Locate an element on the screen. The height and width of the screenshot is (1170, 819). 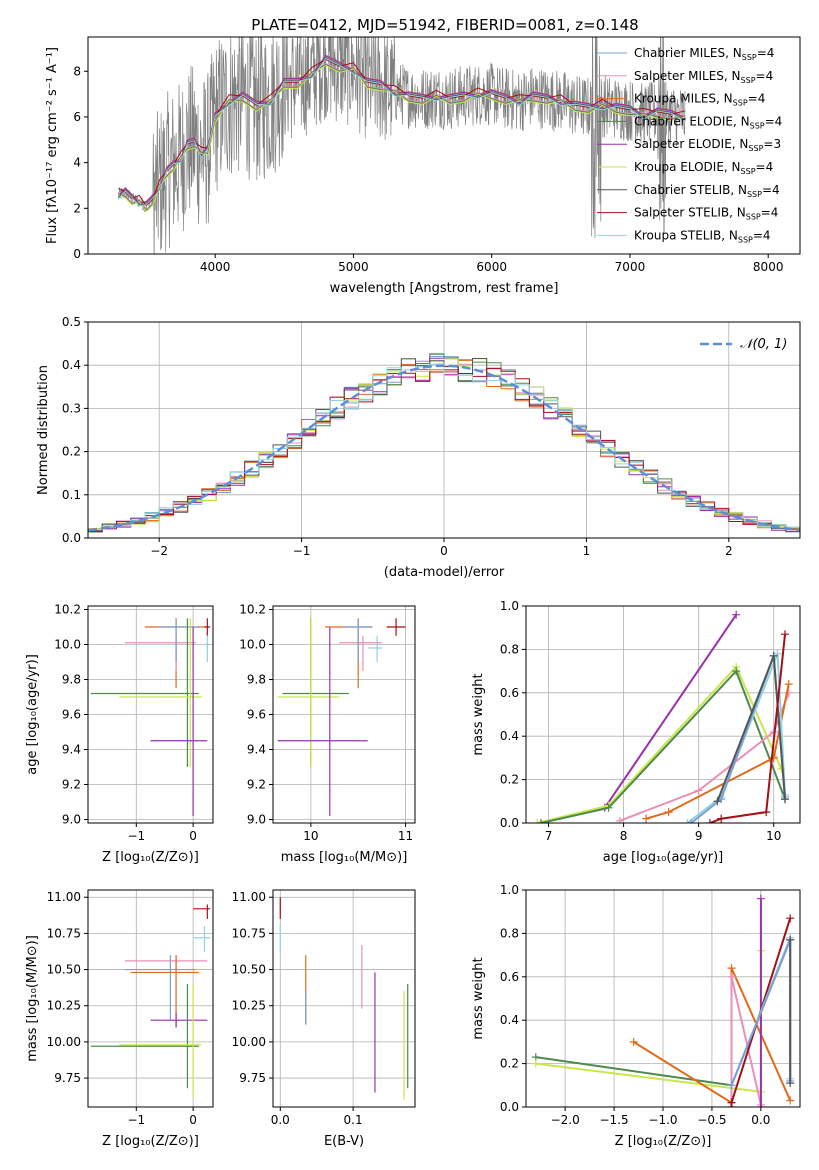
legend-entry: Salpeter STELIB, NSSP=4 is located at coordinates (706, 214).